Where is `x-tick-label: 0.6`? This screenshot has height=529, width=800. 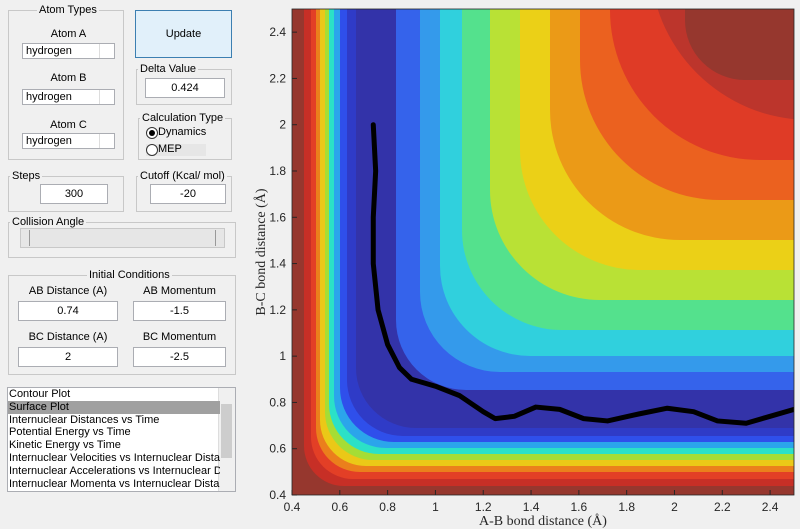
x-tick-label: 0.6 is located at coordinates (339, 507).